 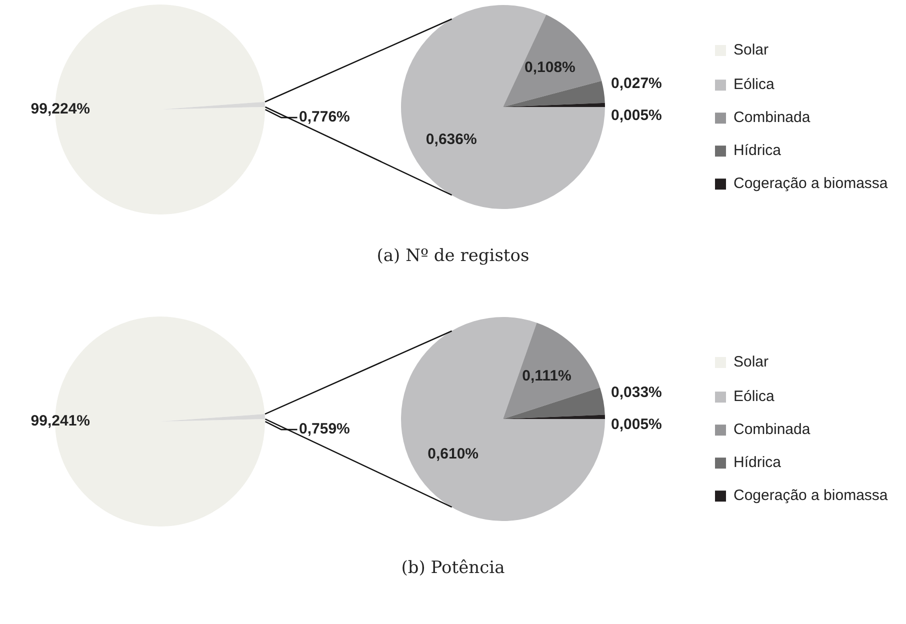 I want to click on data-label: 99,241%, so click(x=60, y=421).